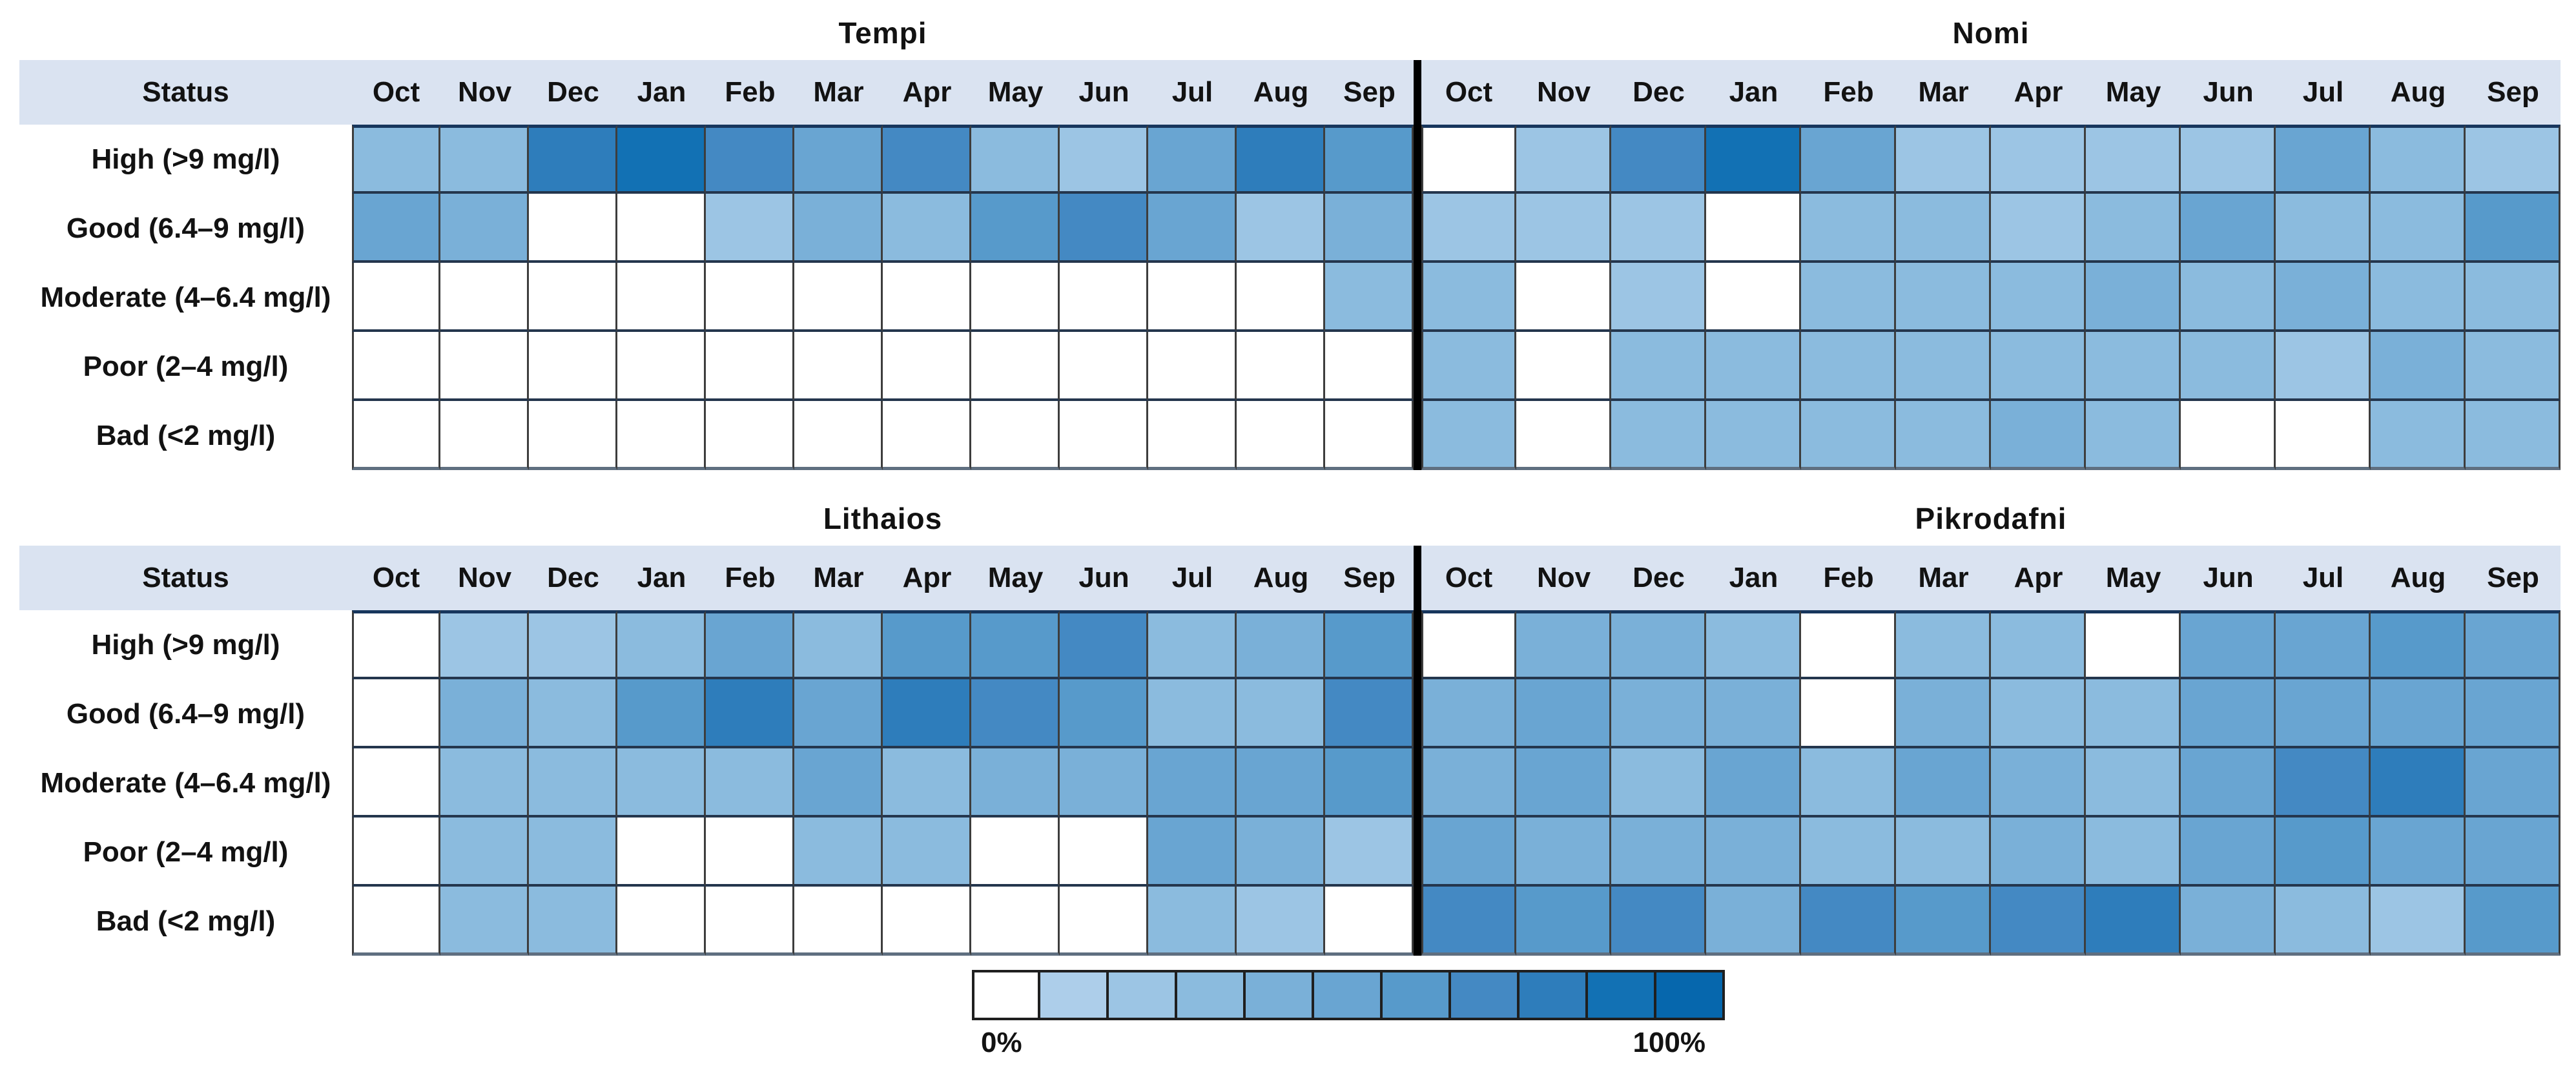 The width and height of the screenshot is (2576, 1090). I want to click on row-label: Moderate (4–6.4 mg/l), so click(185, 298).